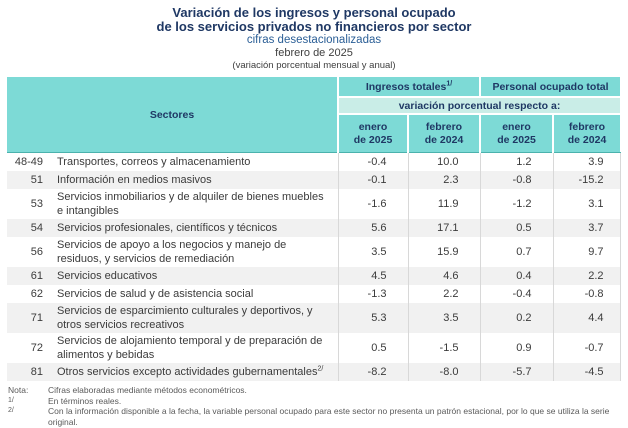 Image resolution: width=628 pixels, height=428 pixels. What do you see at coordinates (586, 318) in the screenshot?
I see `value-cell: 4.4` at bounding box center [586, 318].